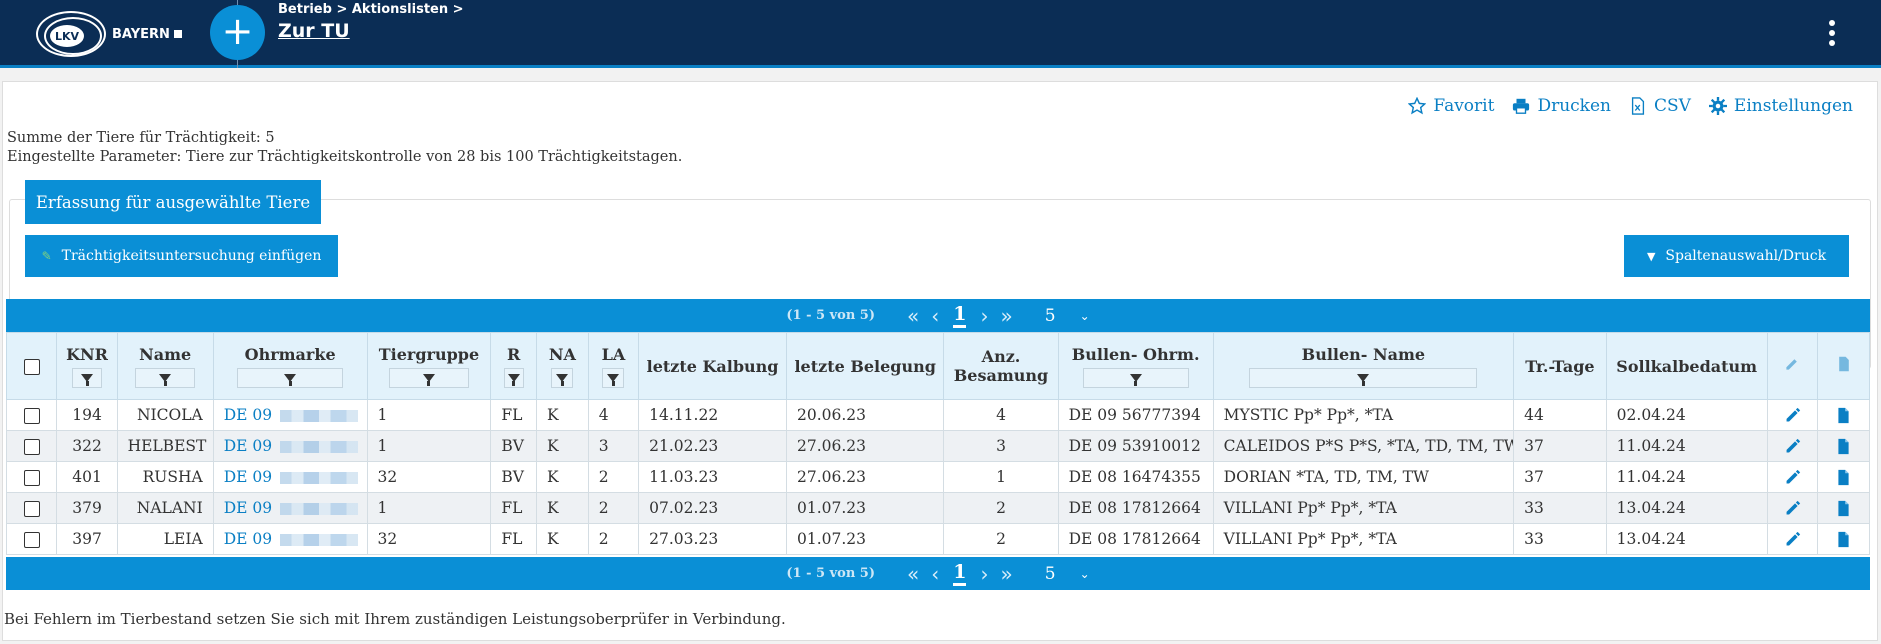 The image size is (1881, 644). What do you see at coordinates (865, 415) in the screenshot?
I see `belegung-cell: 20.06.23` at bounding box center [865, 415].